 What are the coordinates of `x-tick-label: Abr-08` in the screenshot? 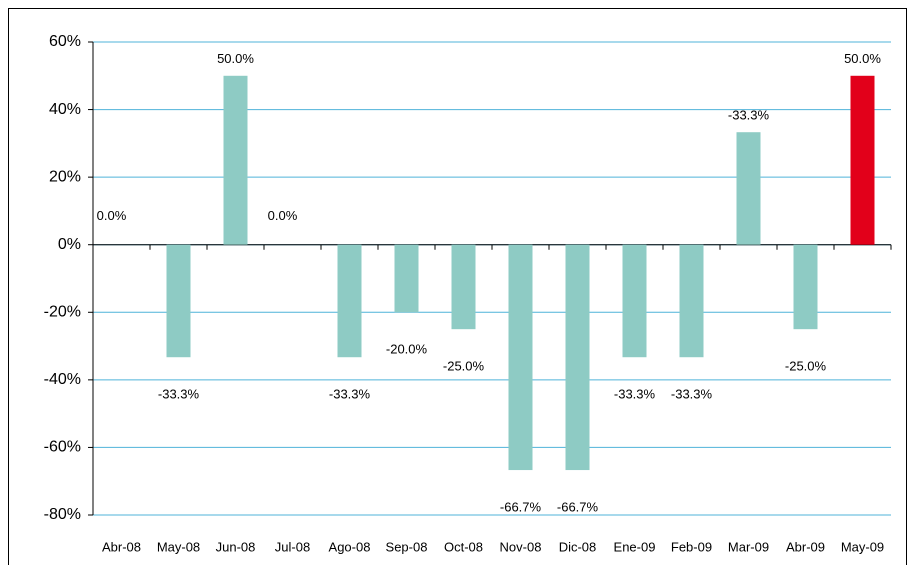 It's located at (121, 546).